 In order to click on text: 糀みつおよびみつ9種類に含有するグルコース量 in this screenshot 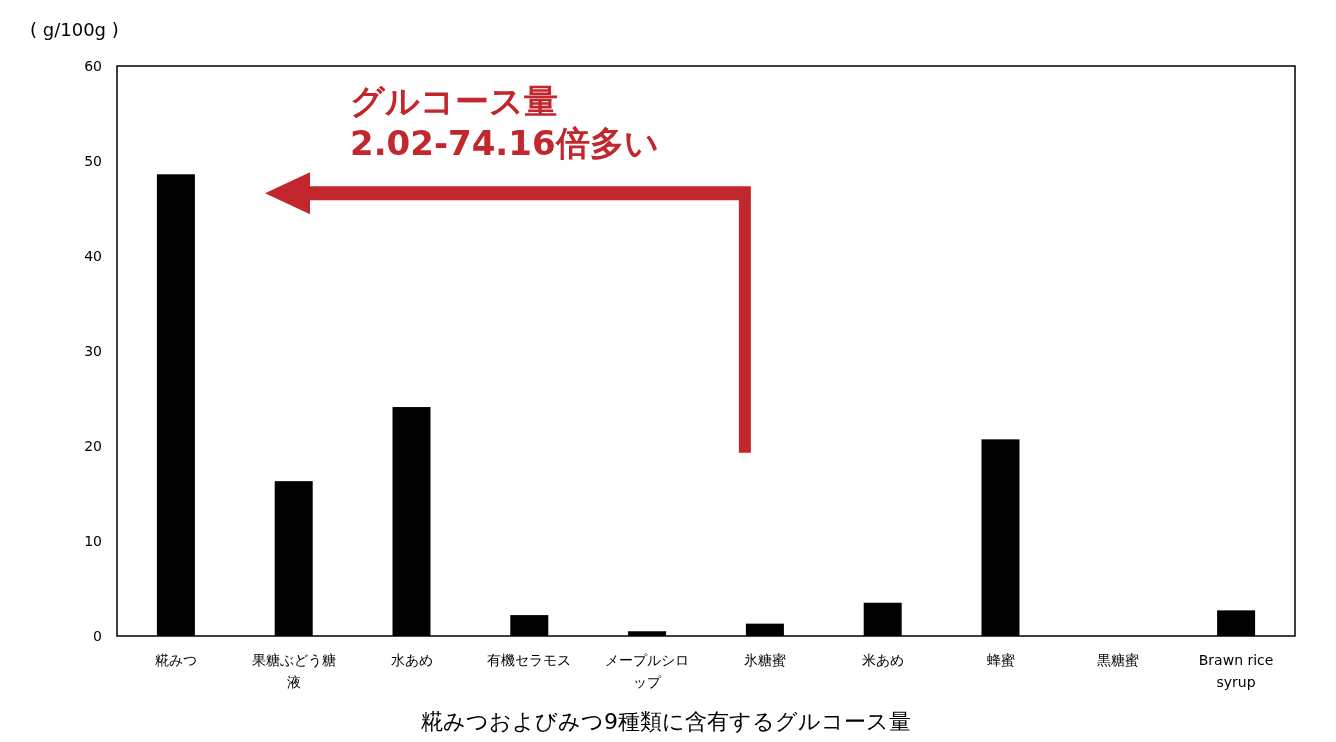, I will do `click(666, 721)`.